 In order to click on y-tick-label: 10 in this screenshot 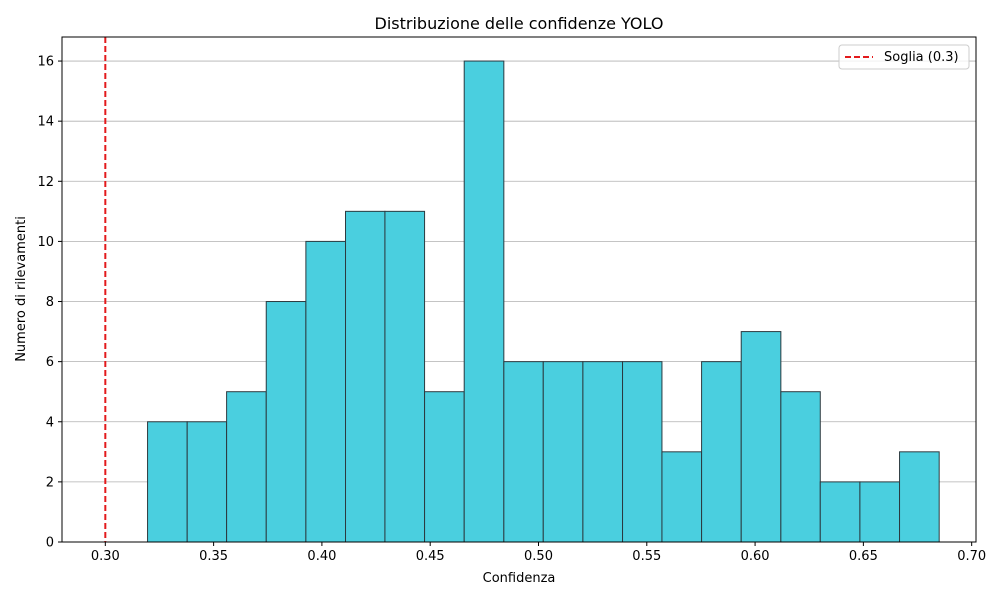, I will do `click(45, 242)`.